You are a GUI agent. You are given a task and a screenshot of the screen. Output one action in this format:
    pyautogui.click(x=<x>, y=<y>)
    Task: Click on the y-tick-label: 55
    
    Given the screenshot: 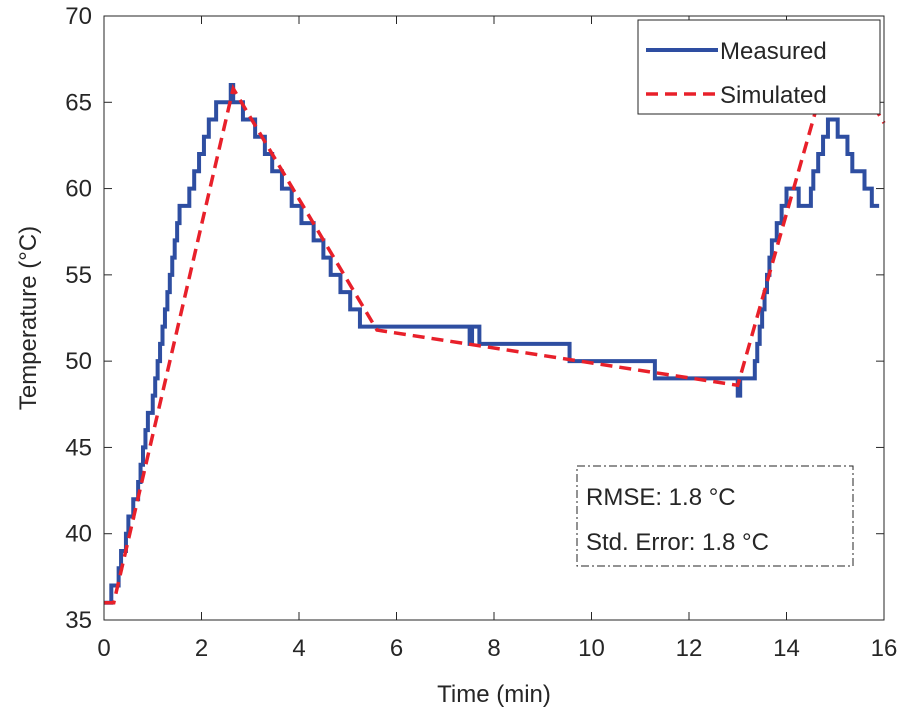 What is the action you would take?
    pyautogui.click(x=78, y=275)
    